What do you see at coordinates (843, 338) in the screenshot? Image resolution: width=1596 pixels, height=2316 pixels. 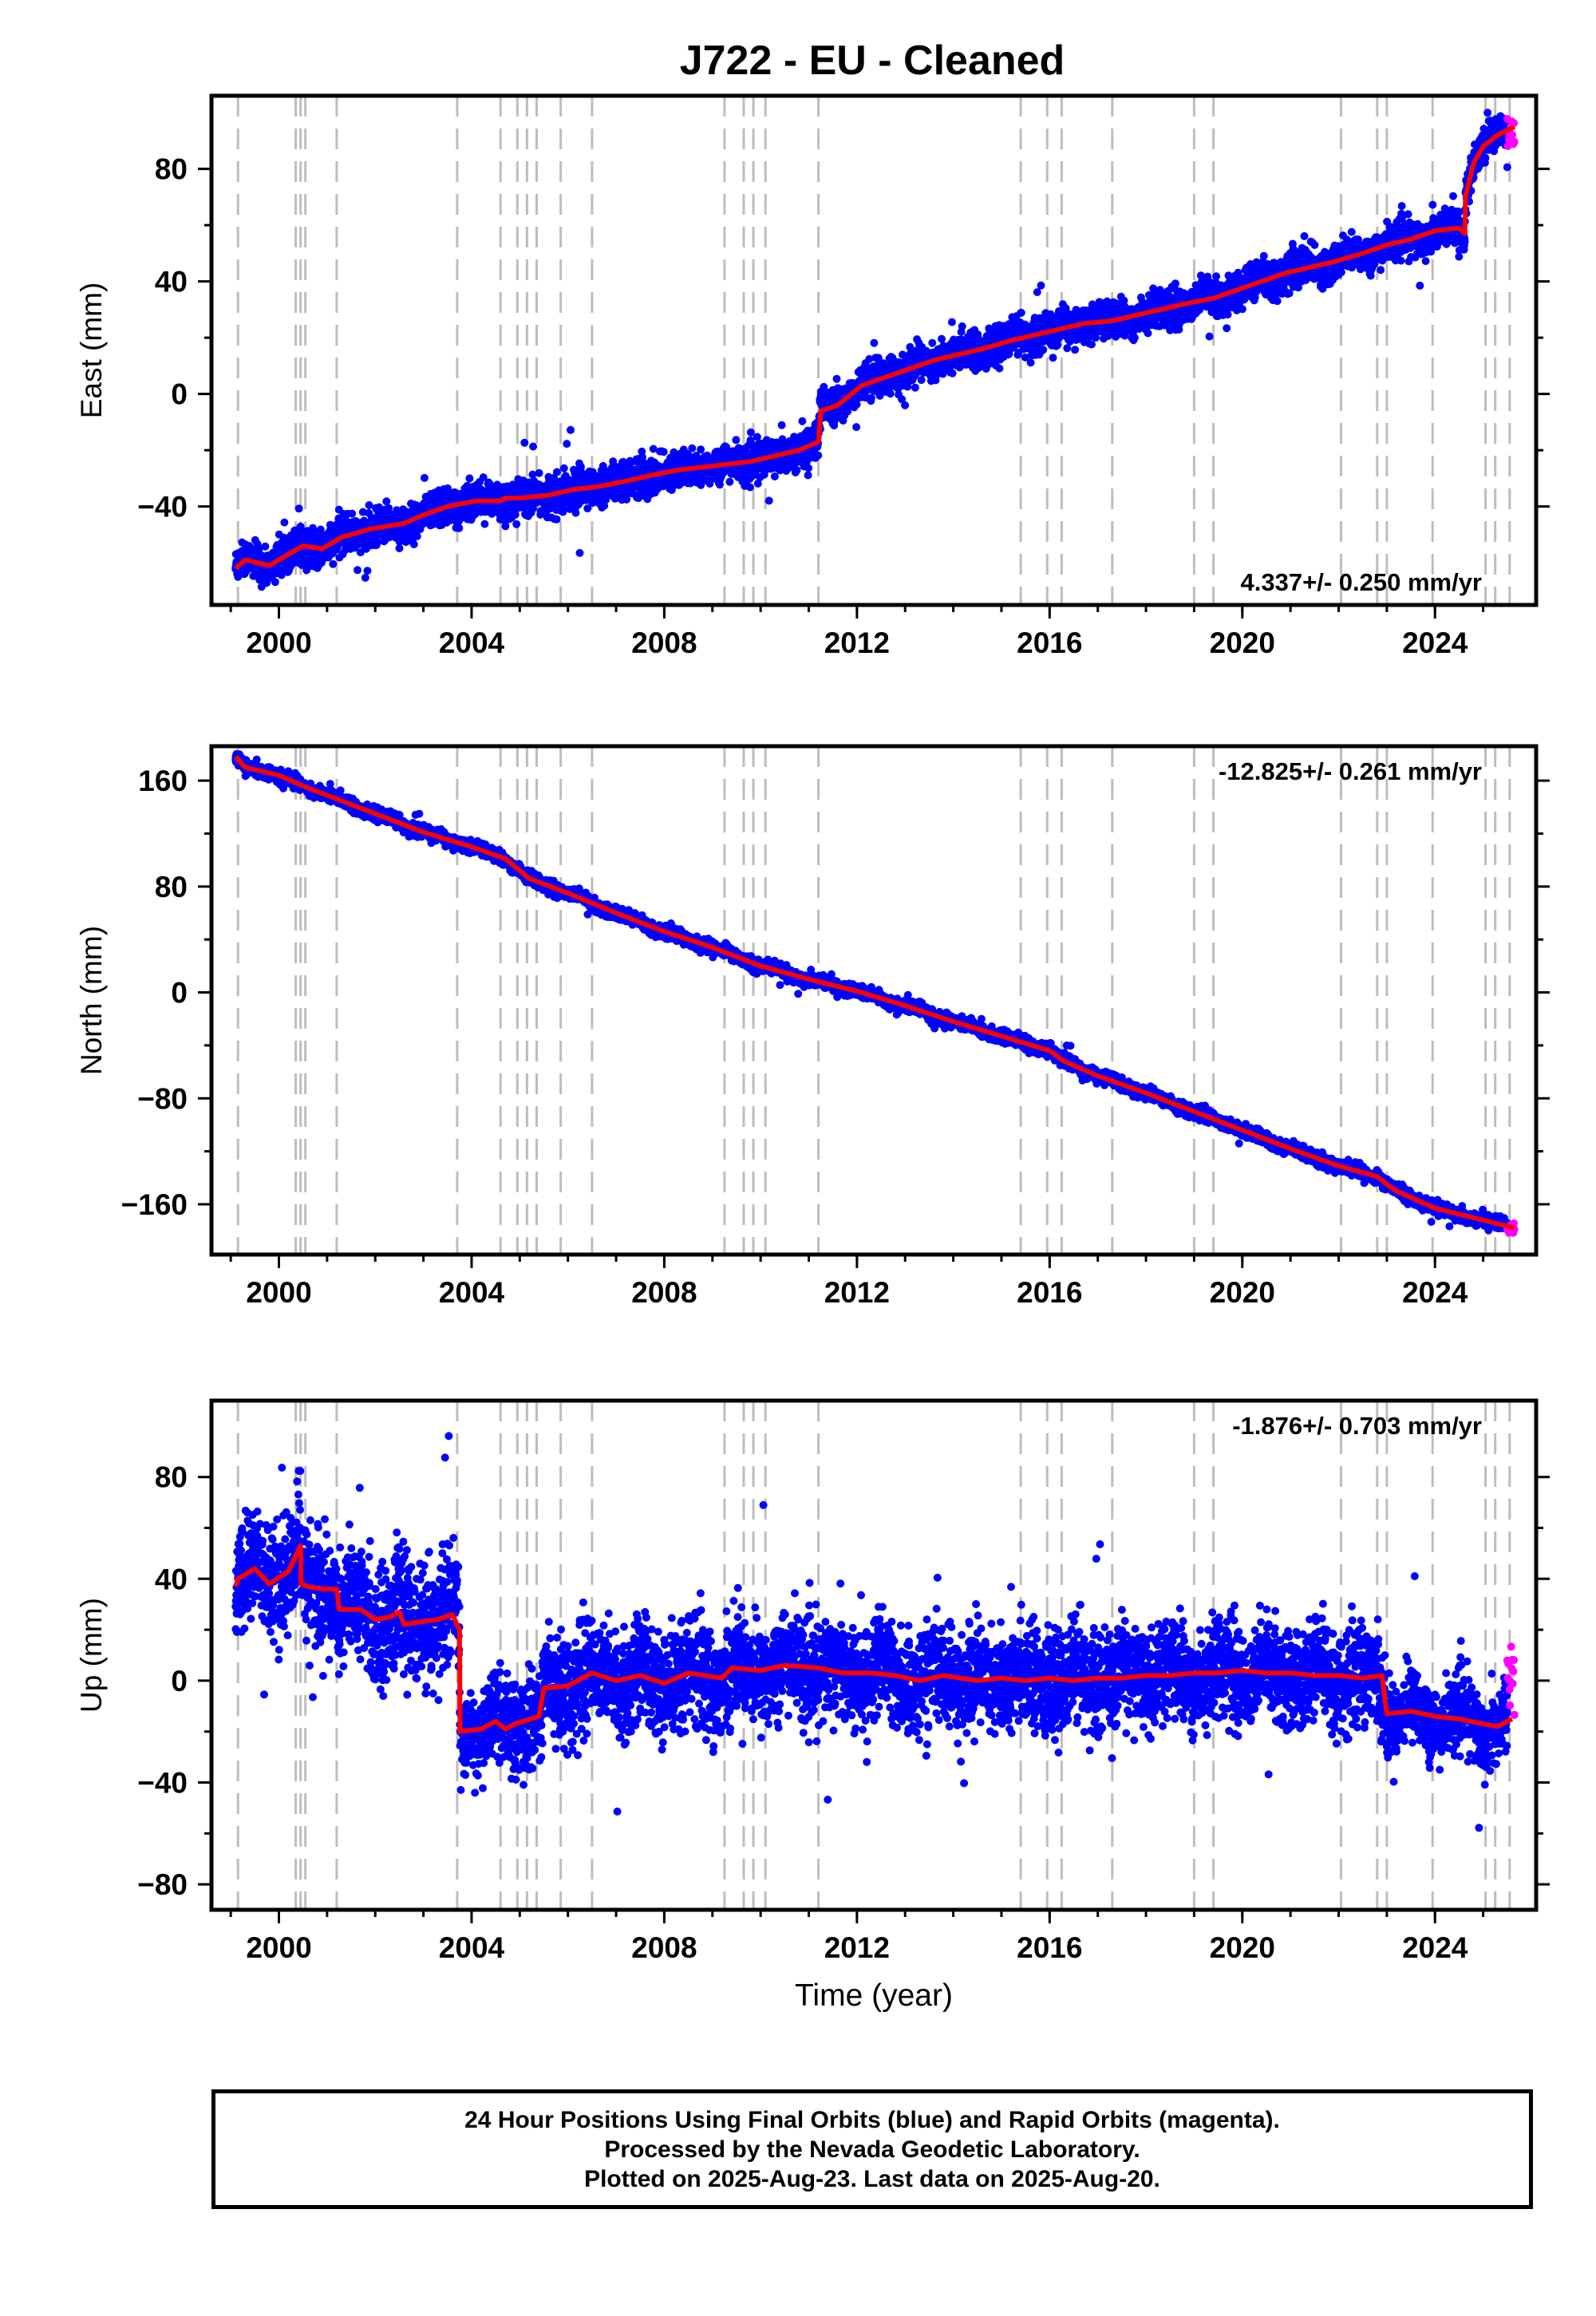 I see `y-axis: −40 0 40 80` at bounding box center [843, 338].